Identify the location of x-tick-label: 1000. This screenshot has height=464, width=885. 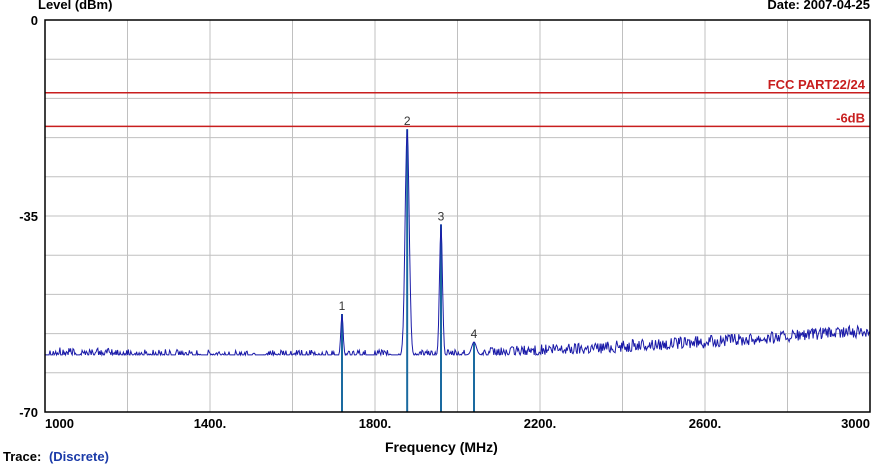
(59, 423).